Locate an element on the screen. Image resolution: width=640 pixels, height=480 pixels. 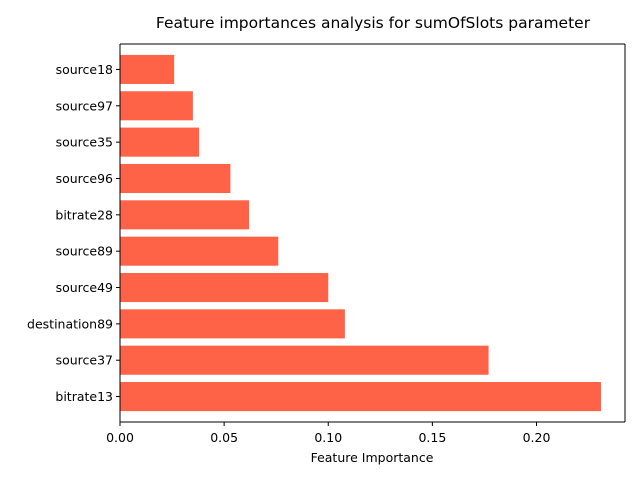
x-tick-label: 0.00 is located at coordinates (120, 437).